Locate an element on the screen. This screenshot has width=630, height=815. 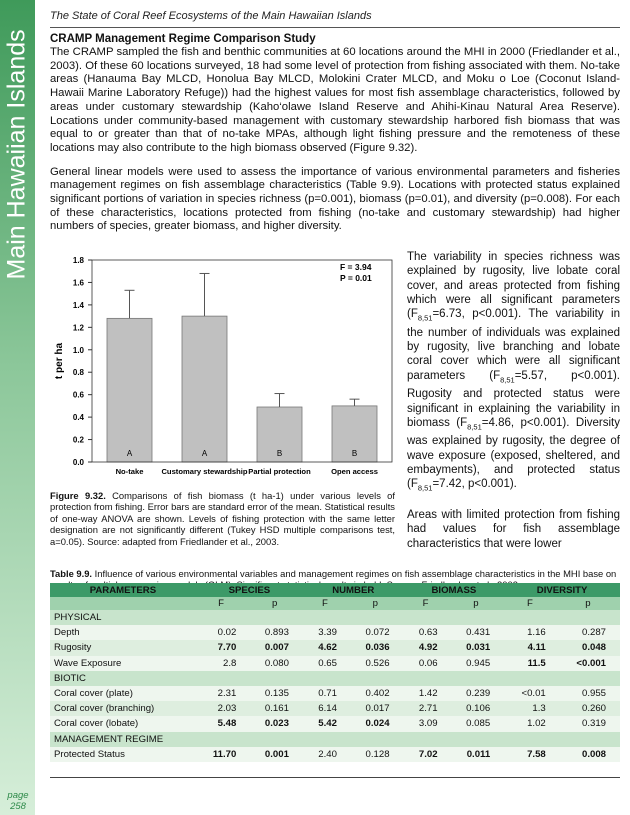
cell: 0.402 is located at coordinates (375, 693).